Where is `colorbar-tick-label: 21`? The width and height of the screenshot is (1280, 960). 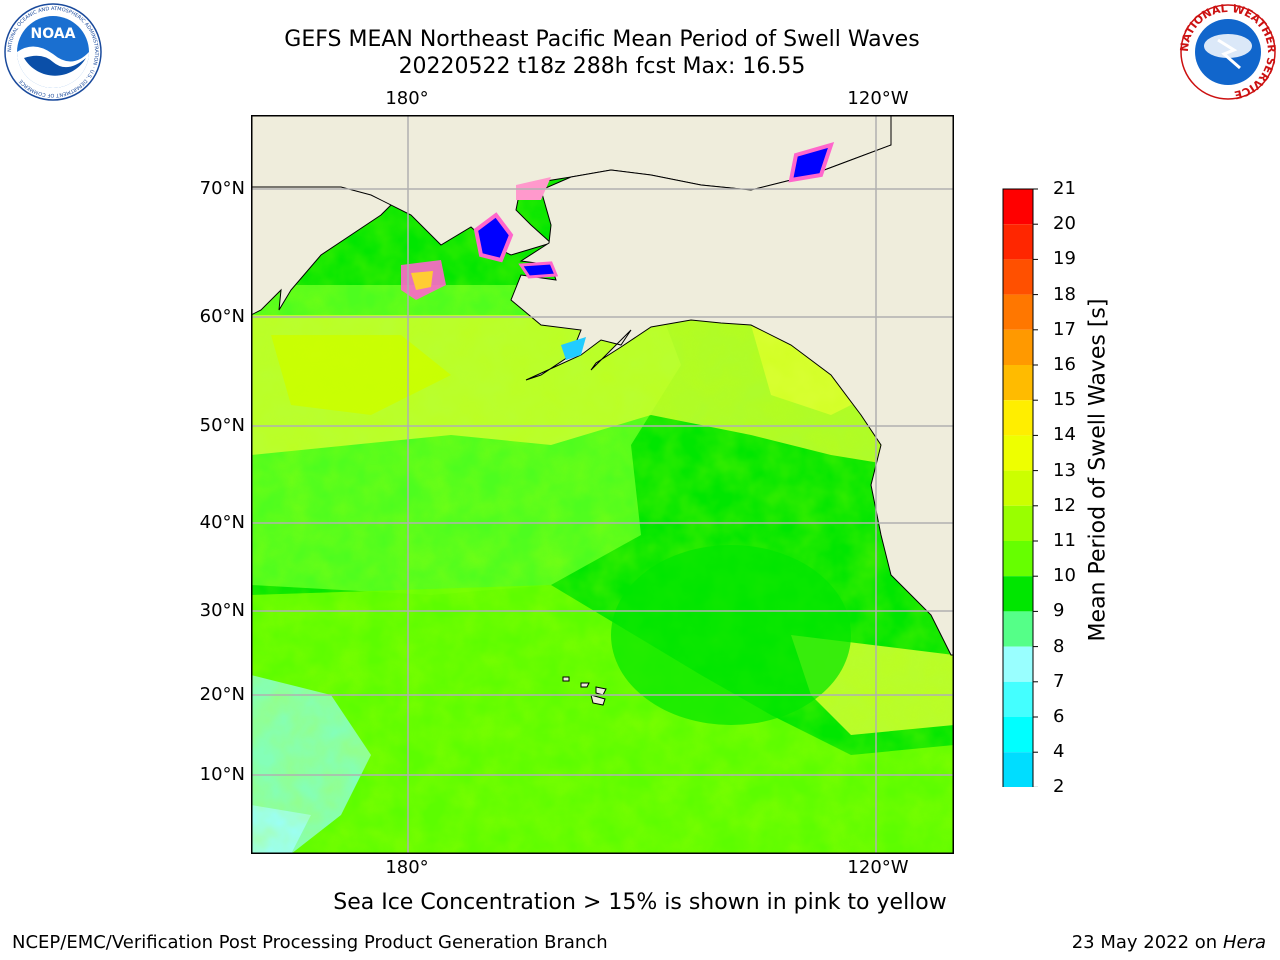 colorbar-tick-label: 21 is located at coordinates (1064, 188).